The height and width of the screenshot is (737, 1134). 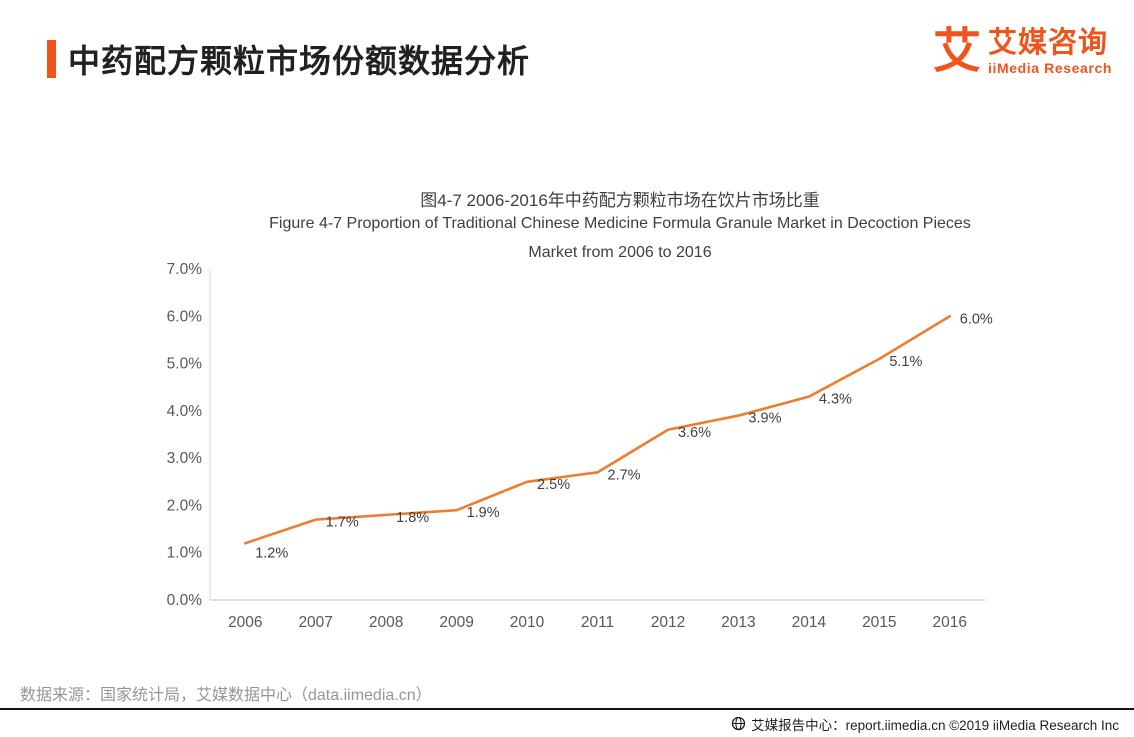 What do you see at coordinates (620, 252) in the screenshot?
I see `chart-subtitle-line2: Market from 2006 to 2016` at bounding box center [620, 252].